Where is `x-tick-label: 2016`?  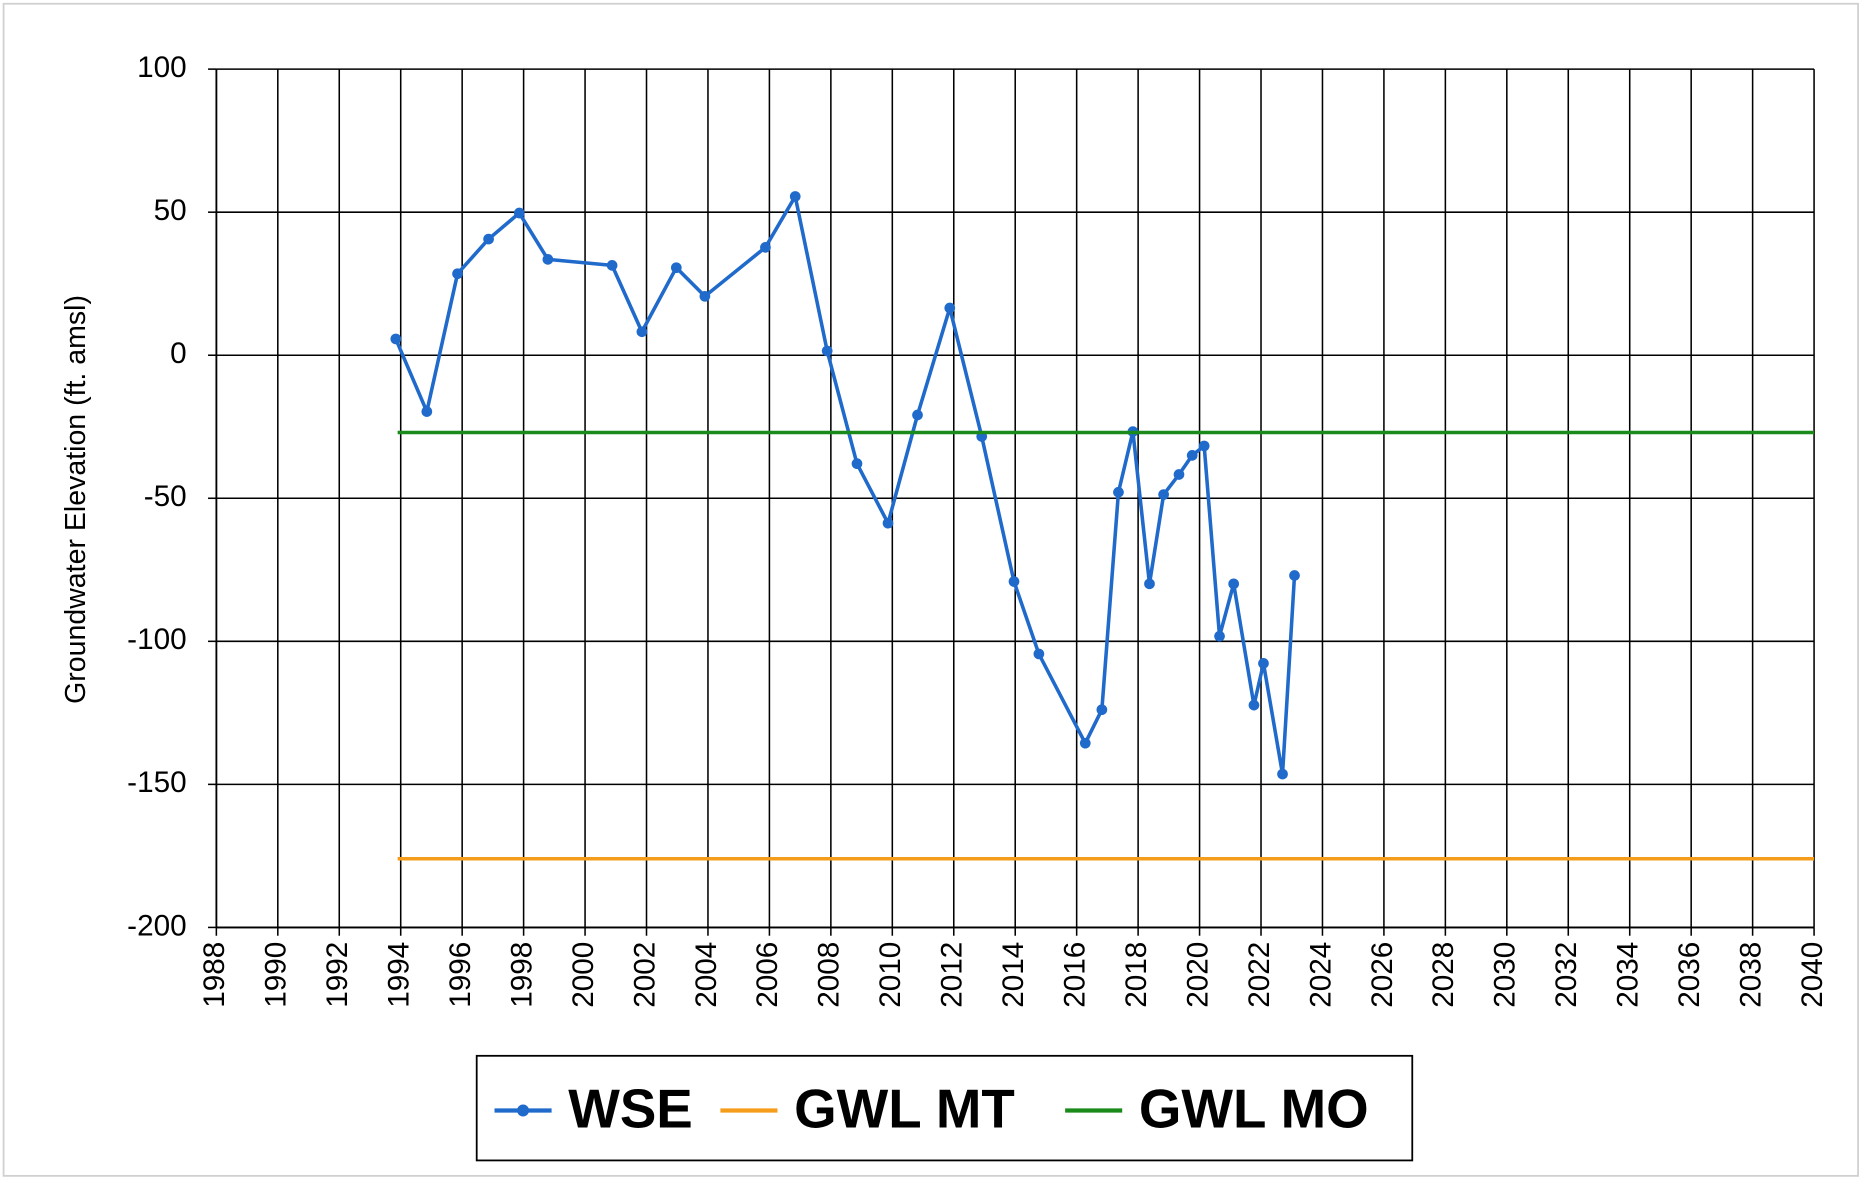 x-tick-label: 2016 is located at coordinates (1075, 975).